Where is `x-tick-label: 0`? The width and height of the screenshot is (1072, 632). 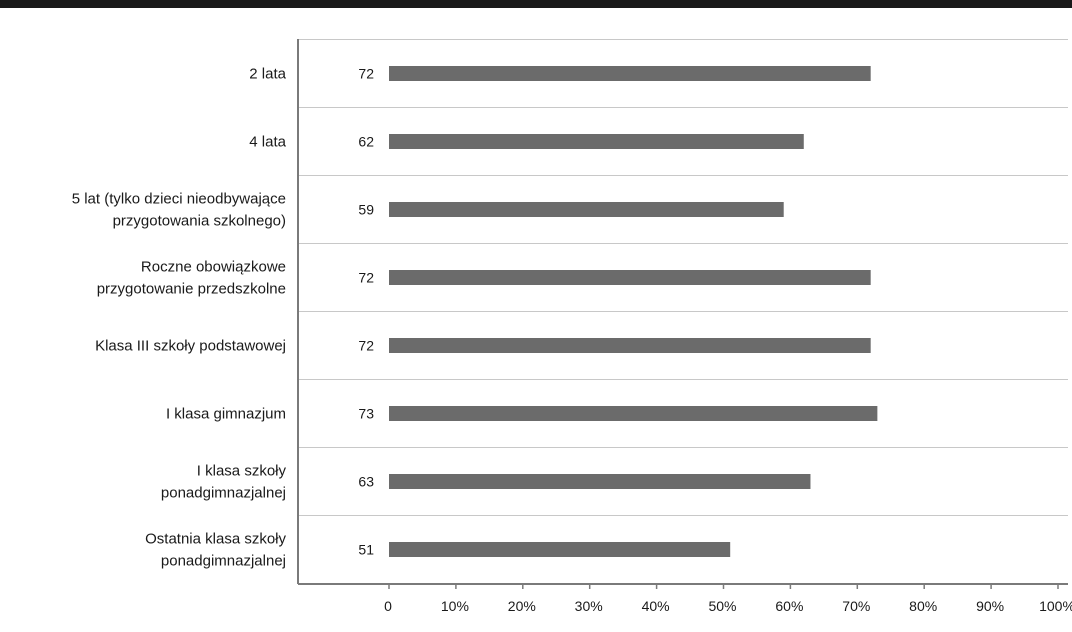 x-tick-label: 0 is located at coordinates (388, 606).